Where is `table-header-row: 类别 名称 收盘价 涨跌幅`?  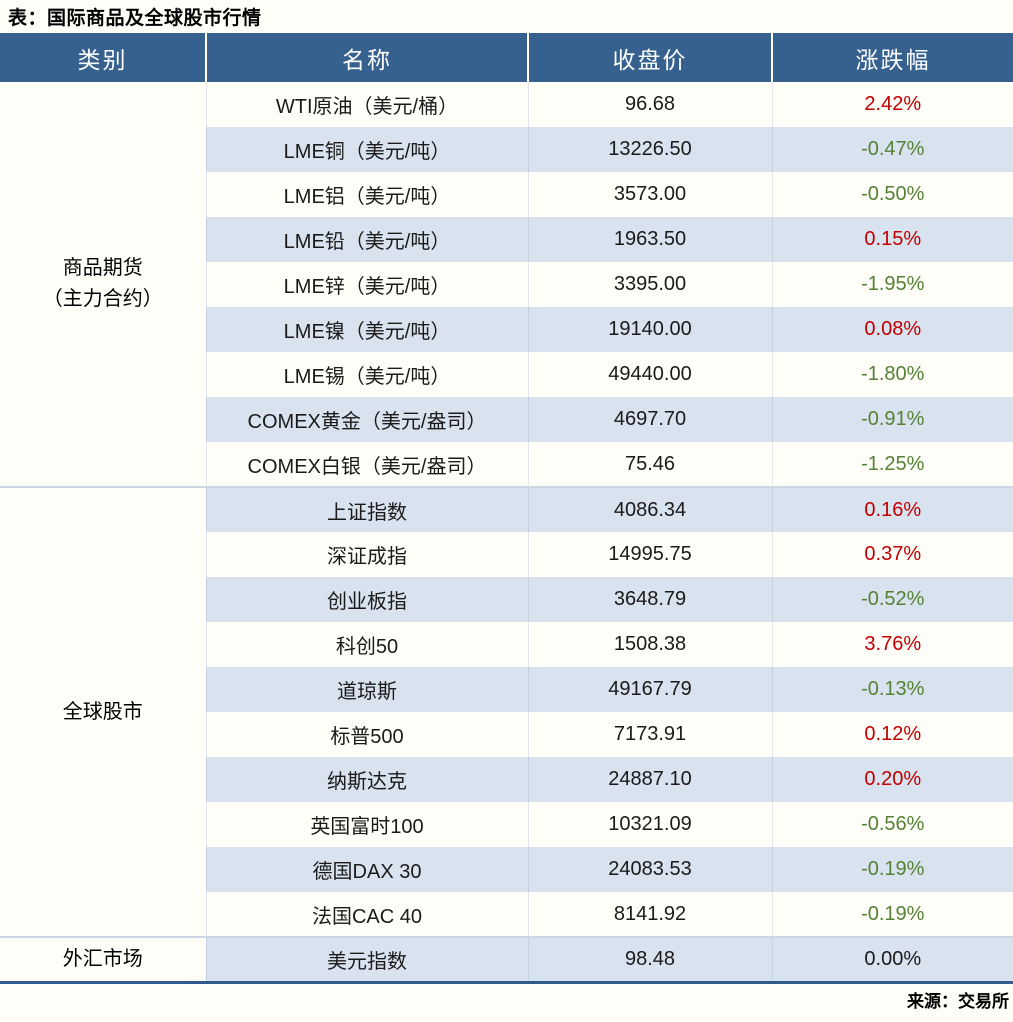 table-header-row: 类别 名称 收盘价 涨跌幅 is located at coordinates (506, 57).